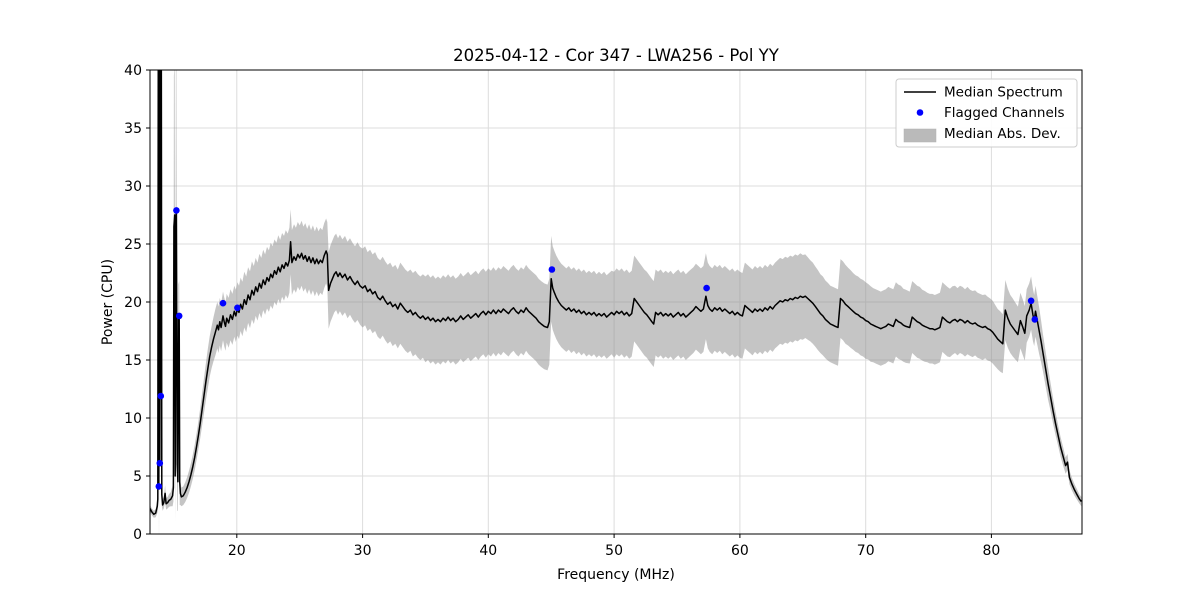 This screenshot has height=600, width=1200. Describe the element at coordinates (363, 551) in the screenshot. I see `x-tick-label: 30` at that location.